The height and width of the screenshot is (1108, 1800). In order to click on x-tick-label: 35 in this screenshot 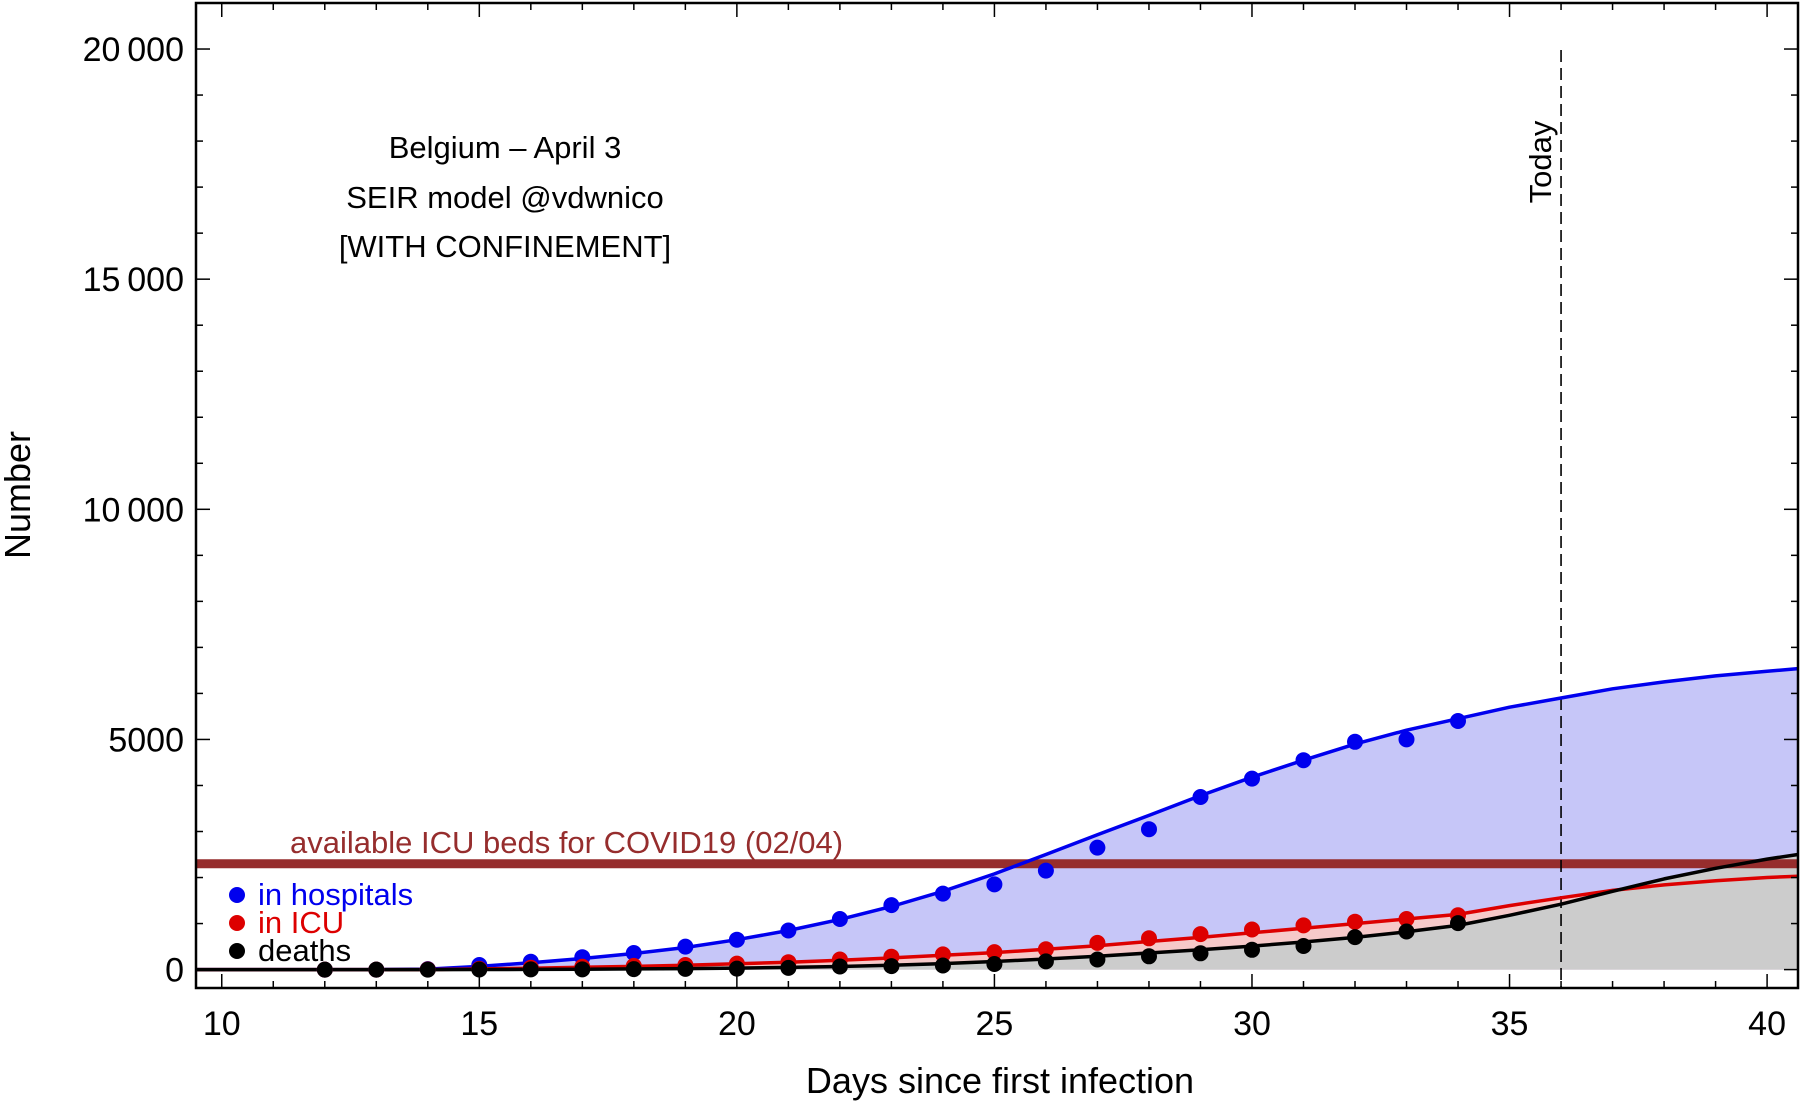, I will do `click(1510, 1024)`.